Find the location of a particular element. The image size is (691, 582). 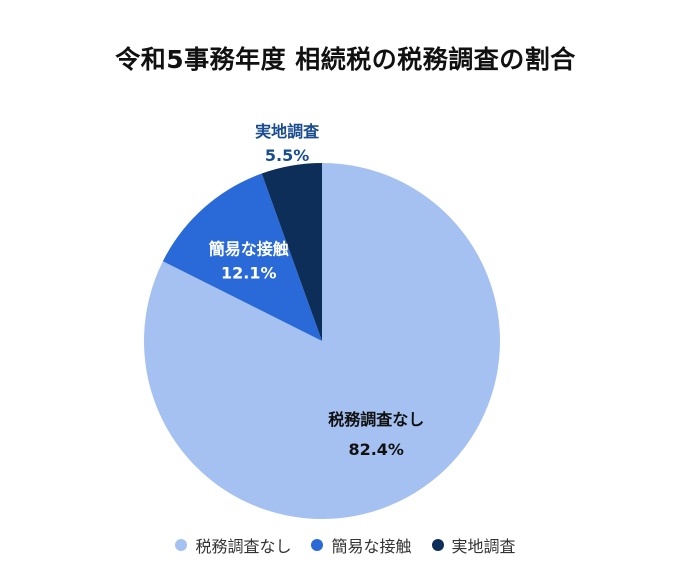

pie-slice-simple-contact is located at coordinates (242, 257).